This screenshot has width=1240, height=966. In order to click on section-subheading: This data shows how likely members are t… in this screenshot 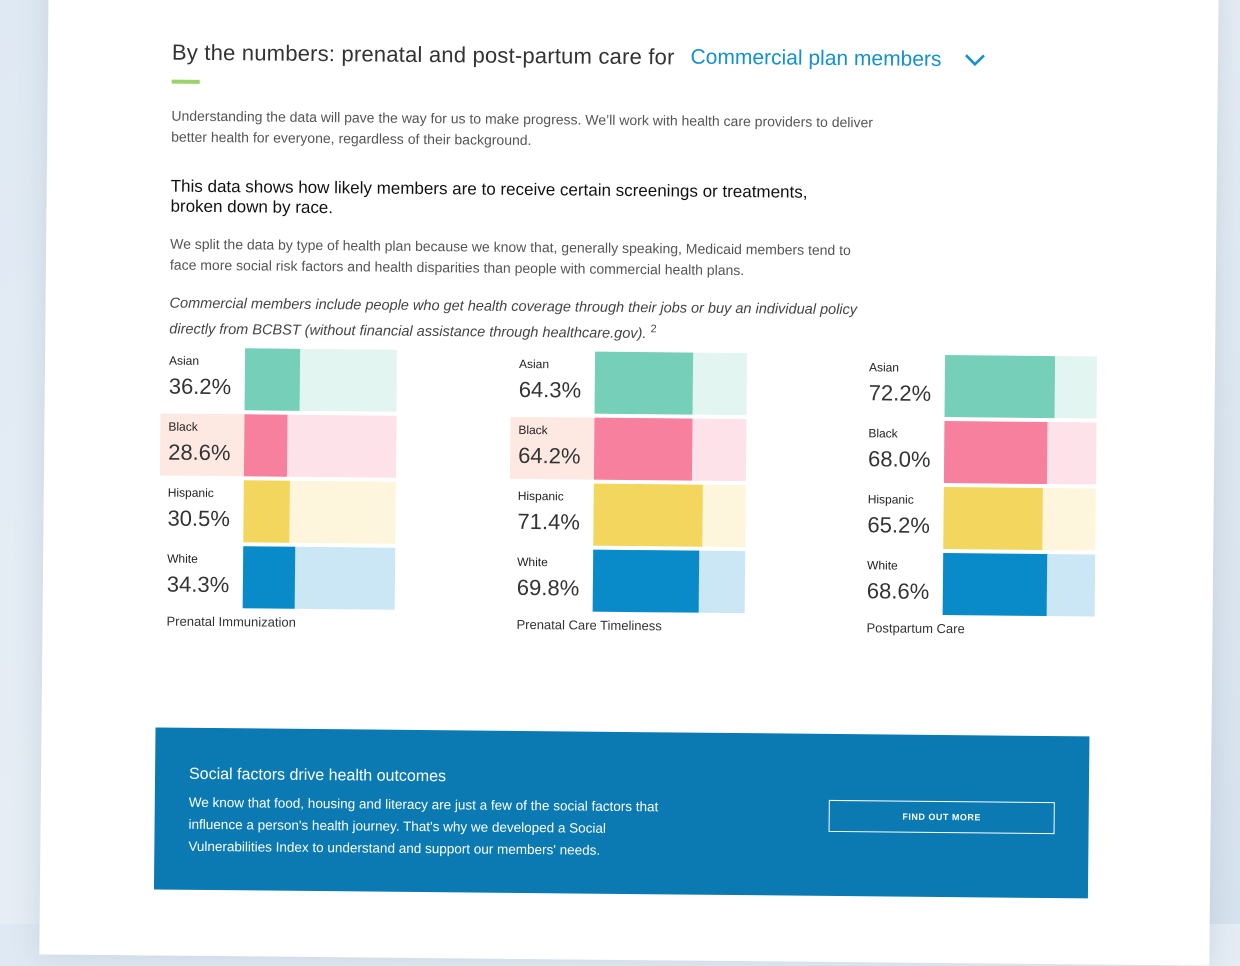, I will do `click(489, 197)`.